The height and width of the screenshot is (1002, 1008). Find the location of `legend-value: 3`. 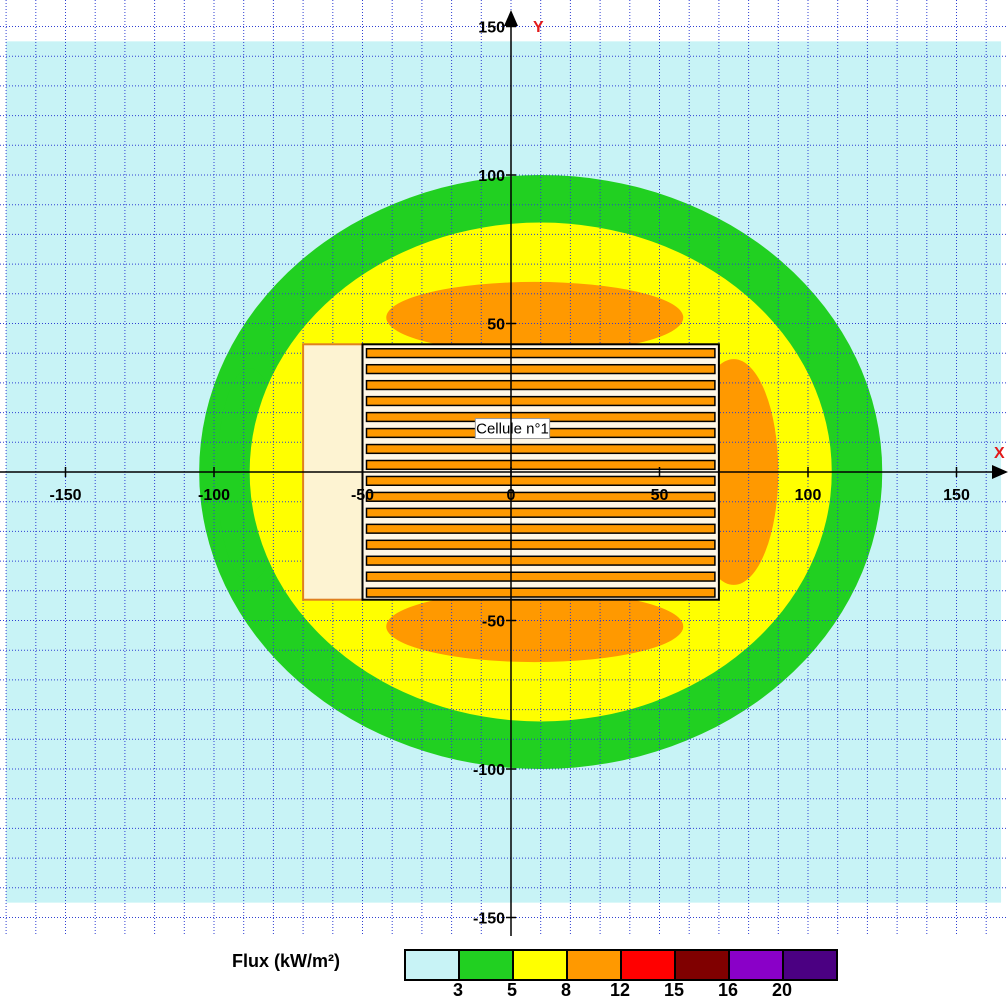

legend-value: 3 is located at coordinates (458, 990).